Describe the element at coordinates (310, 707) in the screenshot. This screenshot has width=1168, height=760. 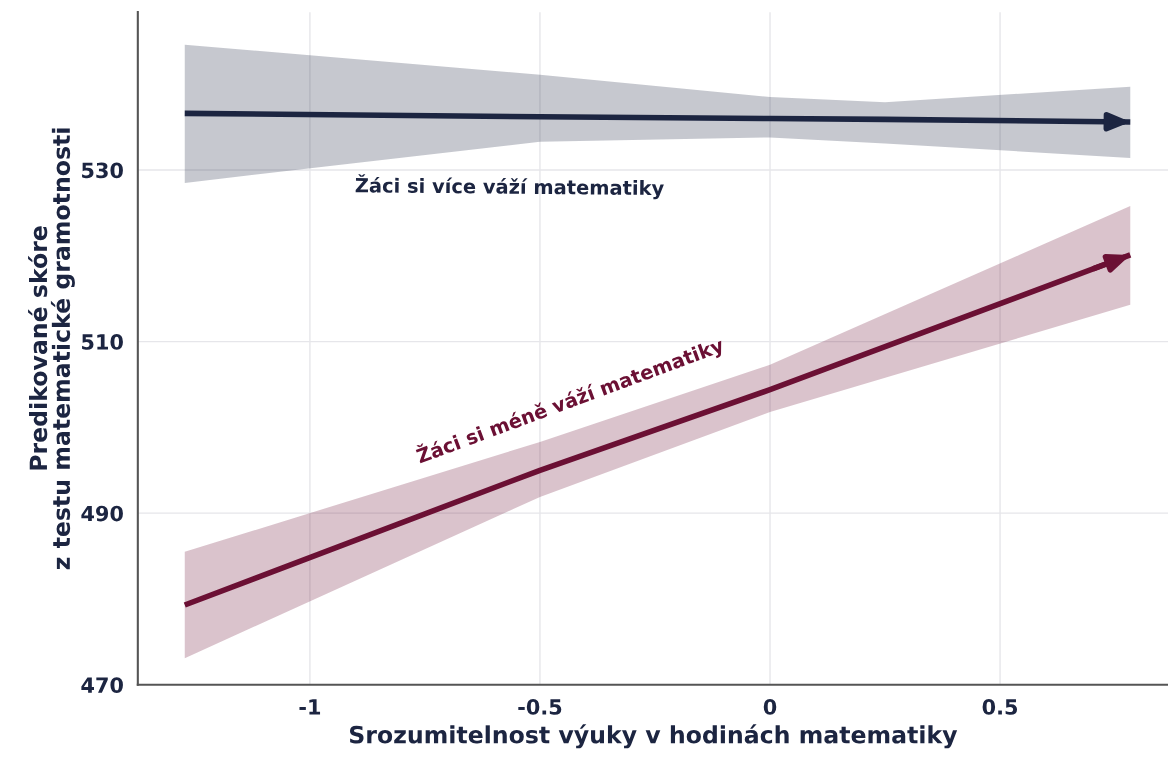
I see `x-tick-label: -1` at that location.